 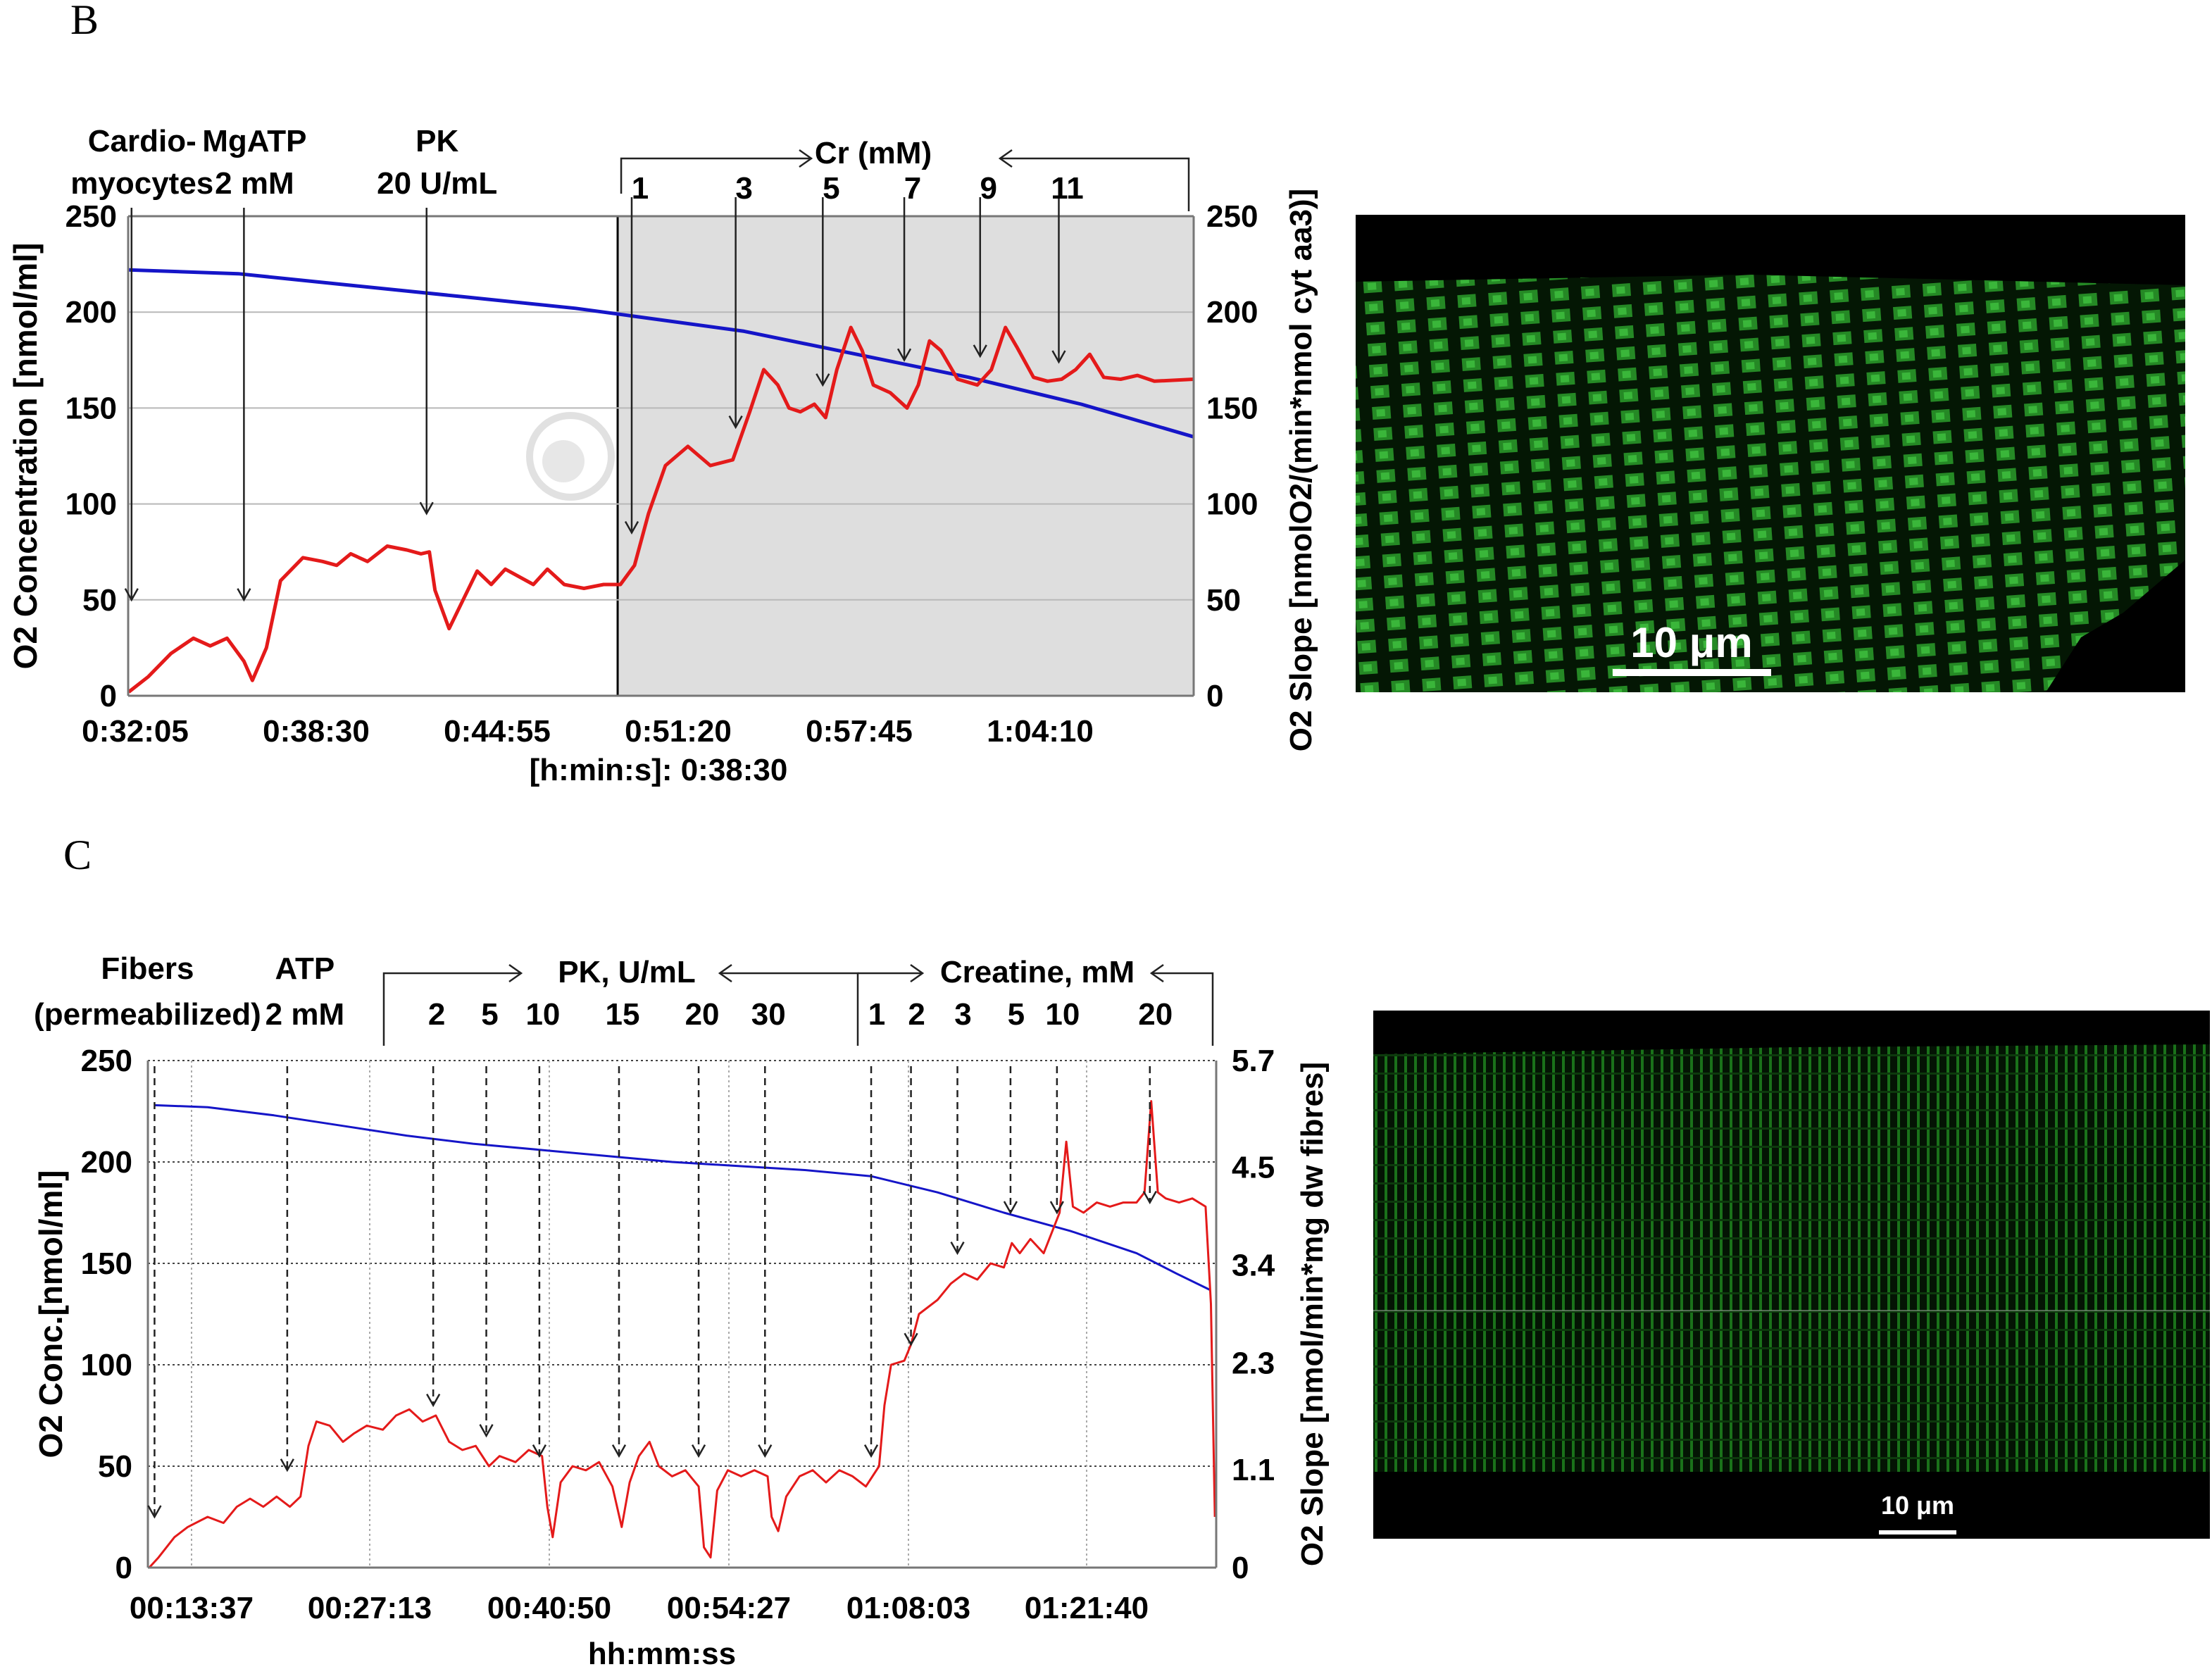 What do you see at coordinates (715, 175) in the screenshot?
I see `cr-bracket-left` at bounding box center [715, 175].